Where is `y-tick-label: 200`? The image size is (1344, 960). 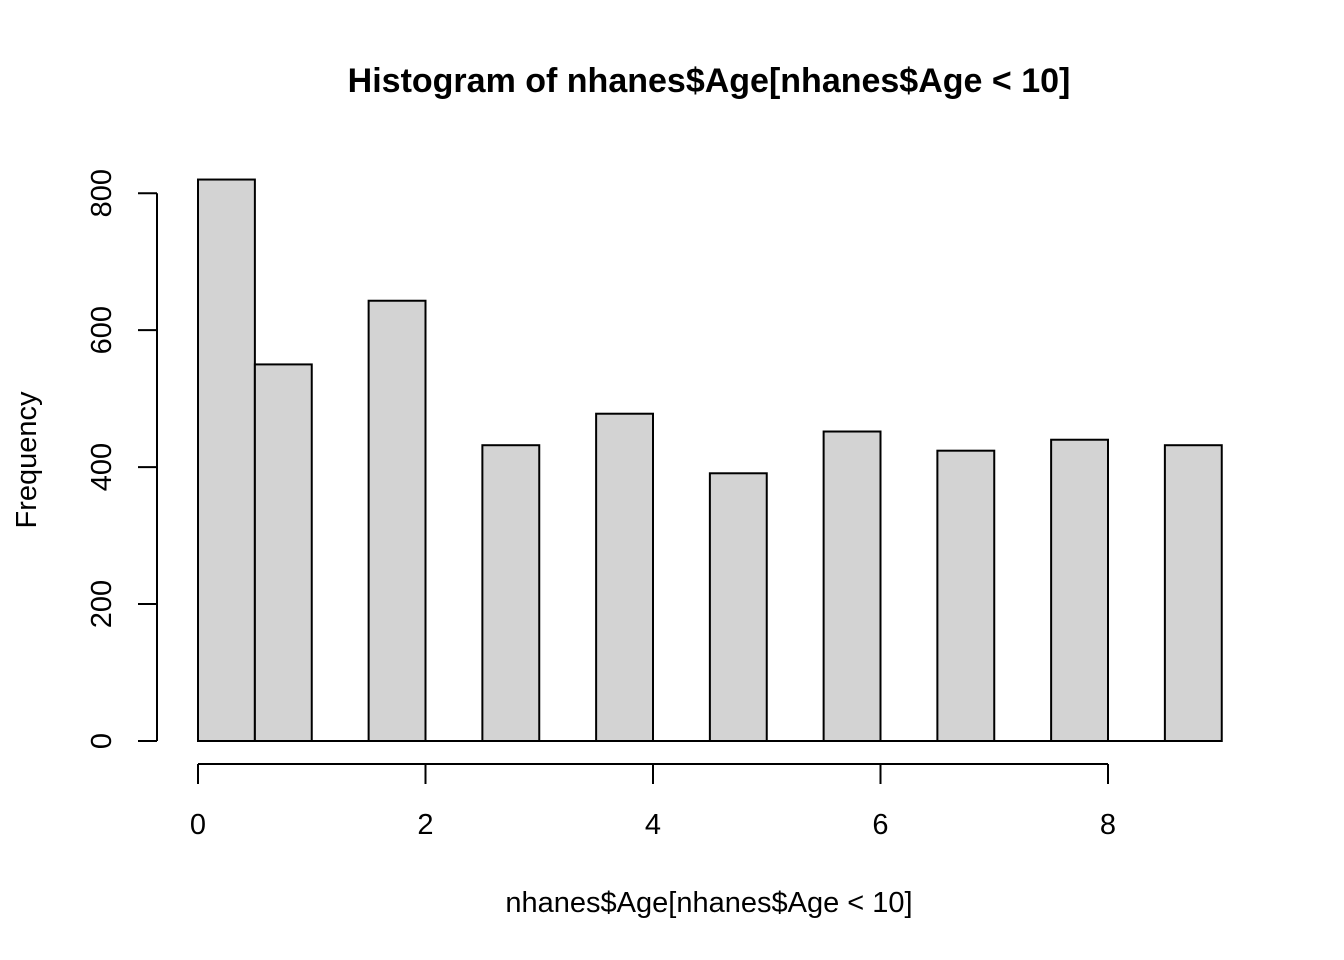 y-tick-label: 200 is located at coordinates (102, 604).